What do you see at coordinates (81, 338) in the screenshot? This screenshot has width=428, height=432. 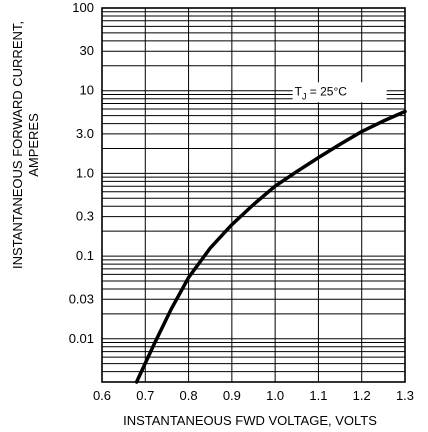 I see `y-tick-label: 0.01` at bounding box center [81, 338].